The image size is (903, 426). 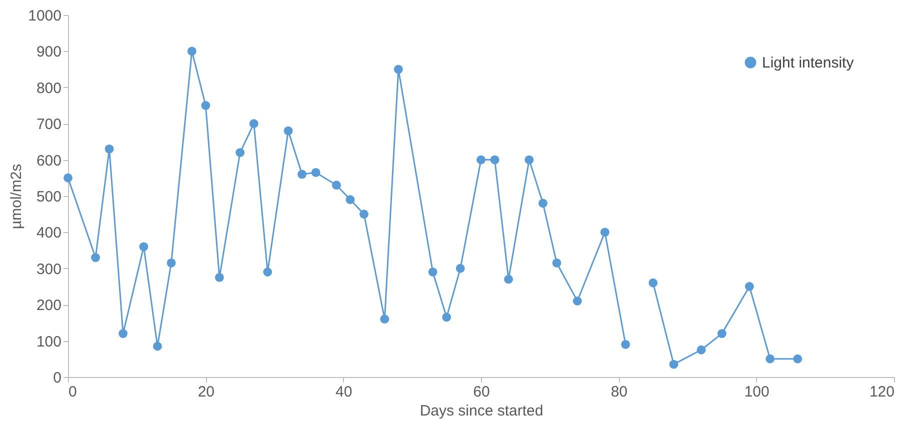 I want to click on y-tick-label: 1000, so click(x=45, y=16).